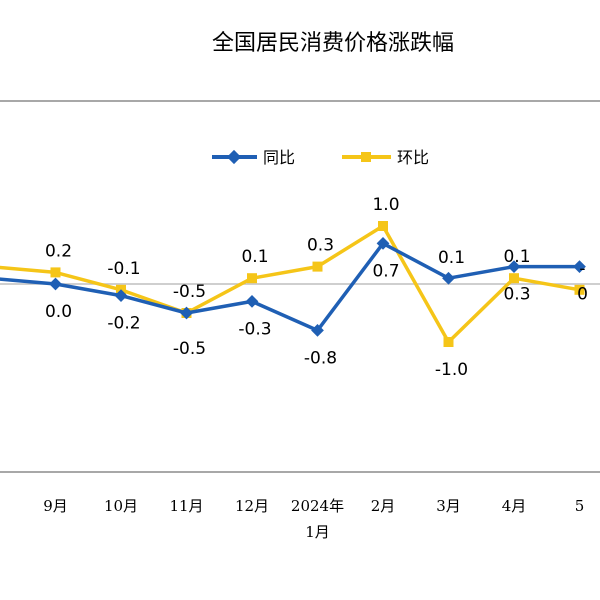  I want to click on data-label-series-0-4: -0.3, so click(254, 329).